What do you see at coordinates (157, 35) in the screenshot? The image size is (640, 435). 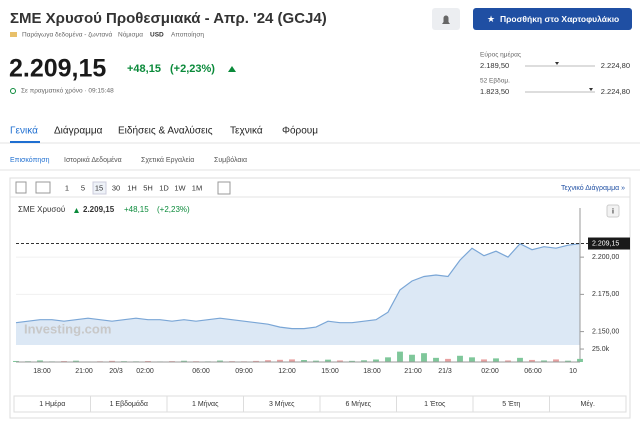 I see `currency: USD` at bounding box center [157, 35].